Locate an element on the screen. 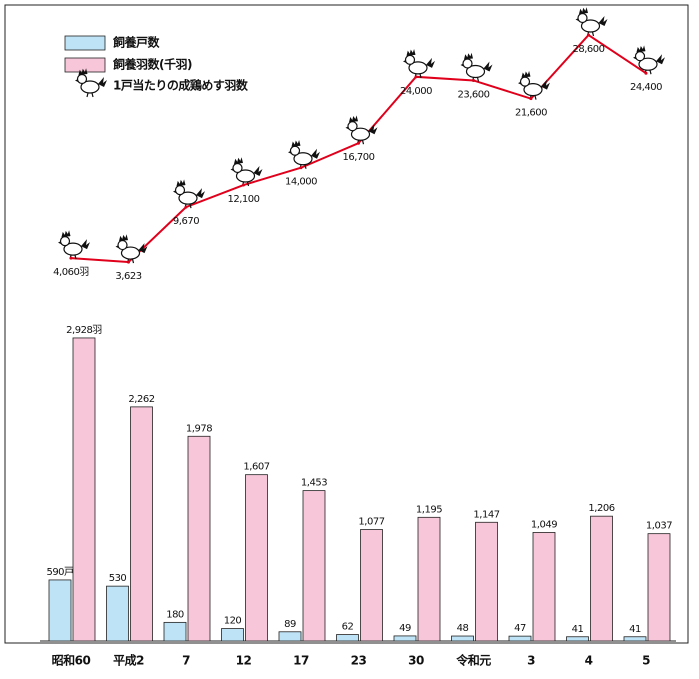 The height and width of the screenshot is (679, 699). data-label: 4,060羽 is located at coordinates (71, 272).